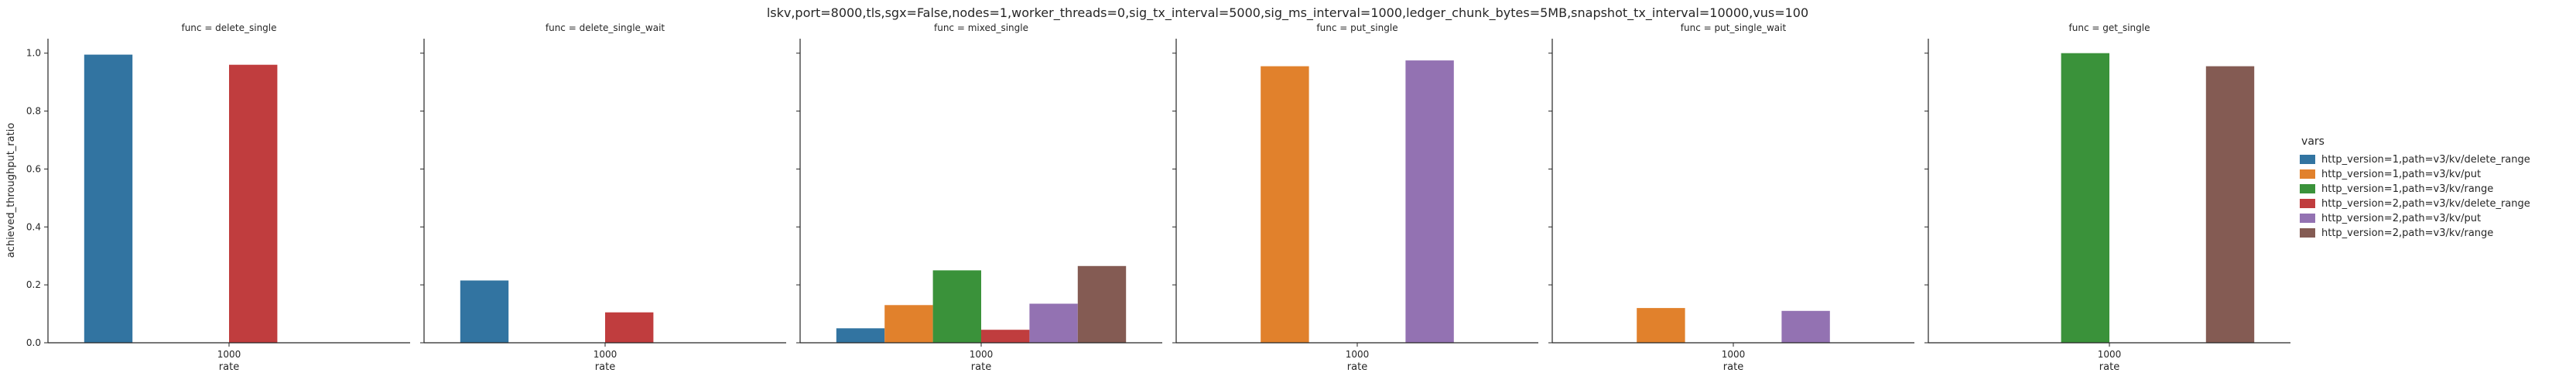 The height and width of the screenshot is (383, 2576). Describe the element at coordinates (2425, 160) in the screenshot. I see `legend-label: http_version=1,path=v3/kv/delete_range` at that location.